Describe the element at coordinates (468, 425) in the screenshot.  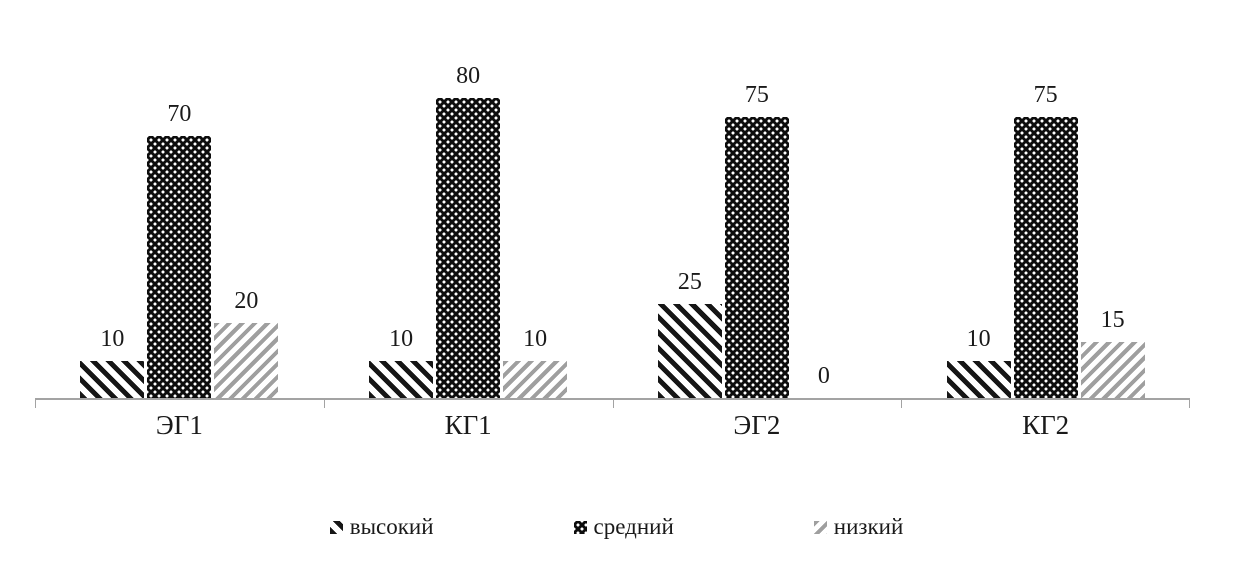
I see `category-label-КГ1: КГ1` at that location.